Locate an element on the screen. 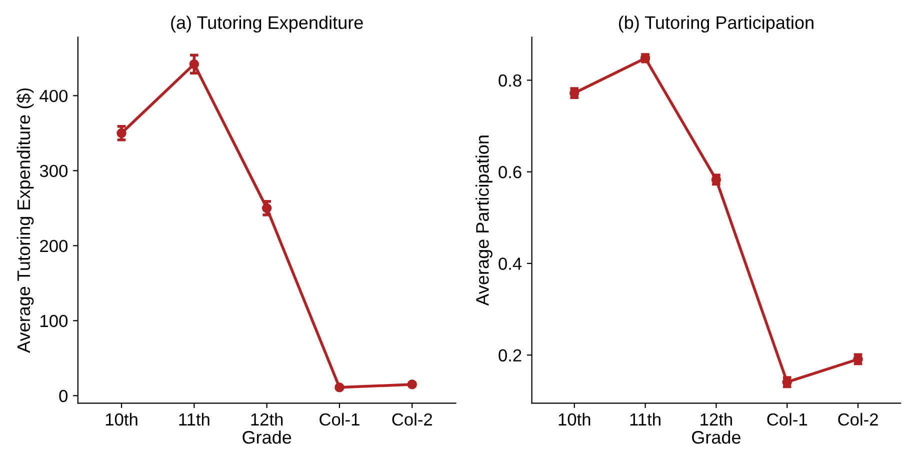 Image resolution: width=906 pixels, height=453 pixels. y-axis-title: Average Participation is located at coordinates (484, 221).